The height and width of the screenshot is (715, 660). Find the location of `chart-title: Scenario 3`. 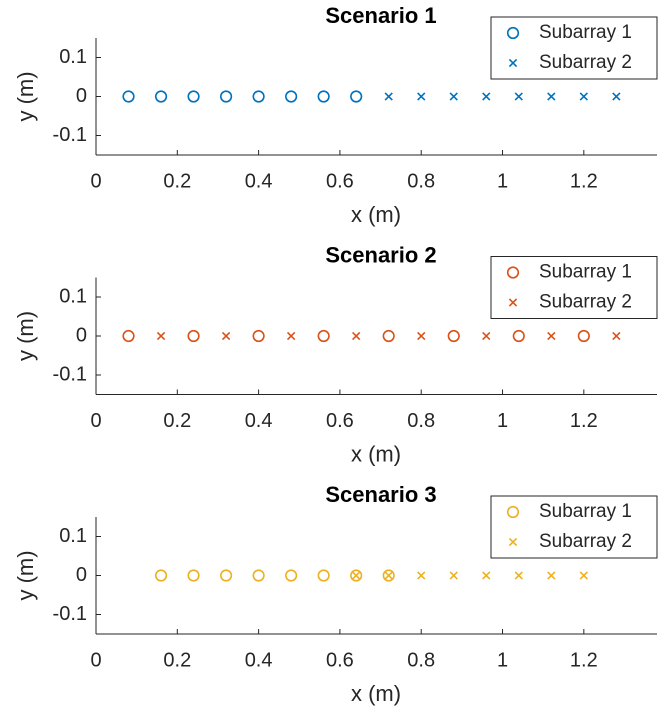

chart-title: Scenario 3 is located at coordinates (380, 494).